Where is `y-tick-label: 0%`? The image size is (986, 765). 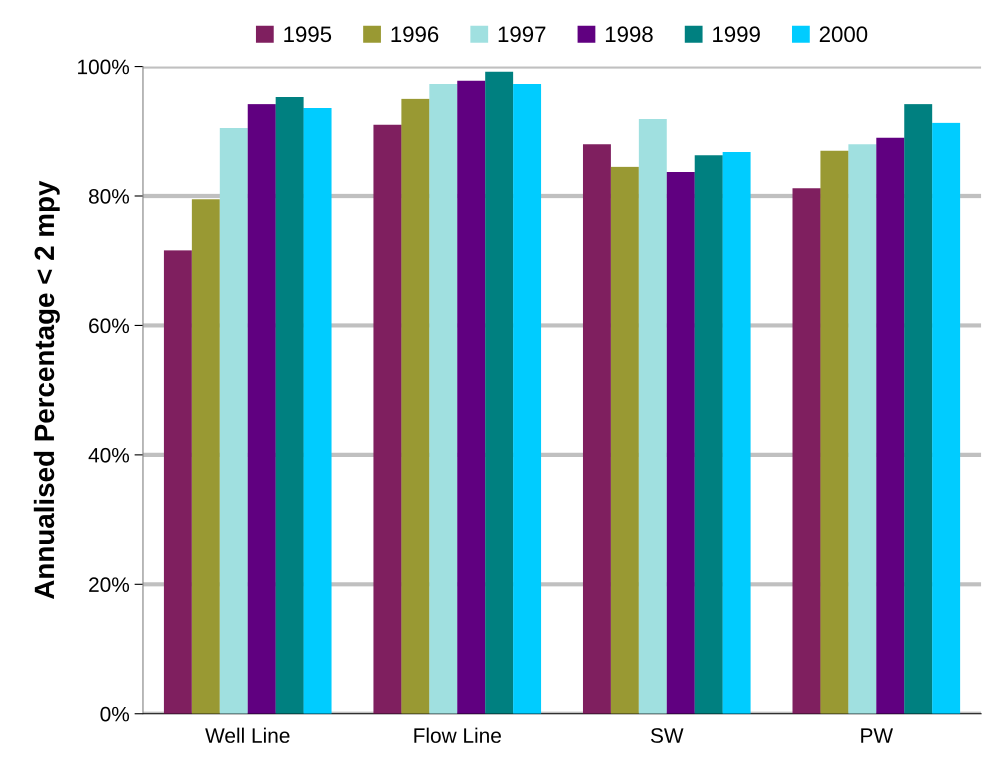 y-tick-label: 0% is located at coordinates (115, 714).